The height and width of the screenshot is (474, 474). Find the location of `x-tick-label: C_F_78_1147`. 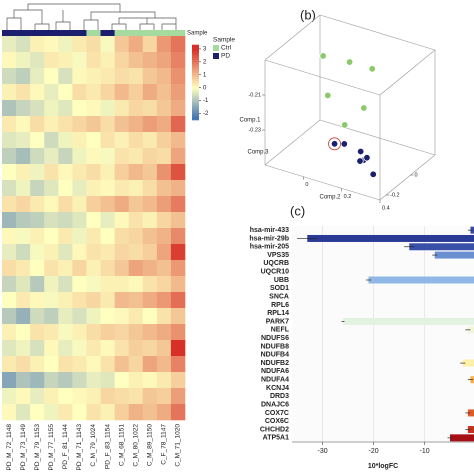

x-tick-label: C_F_78_1147 is located at coordinates (164, 444).